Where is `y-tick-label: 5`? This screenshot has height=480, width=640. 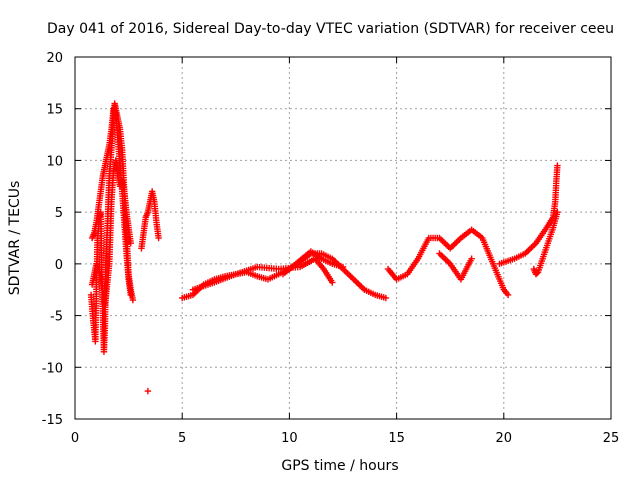
y-tick-label: 5 is located at coordinates (59, 213).